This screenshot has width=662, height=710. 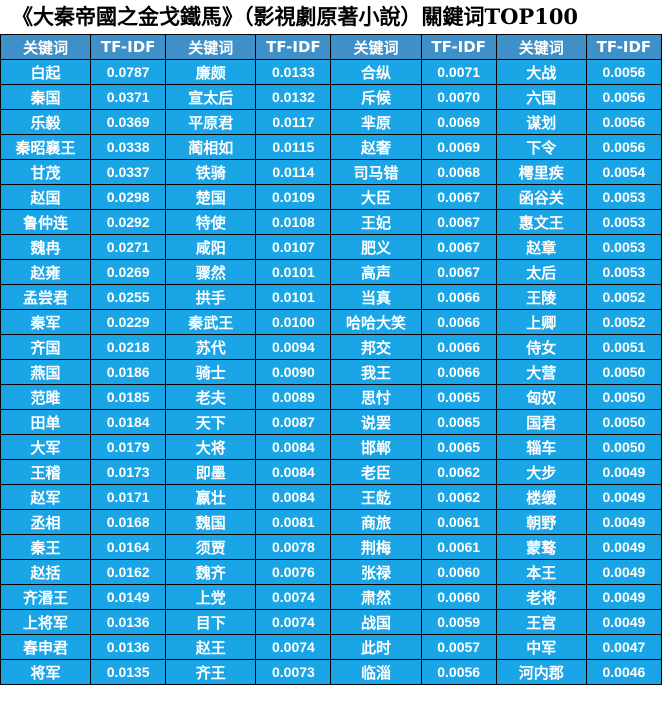 I want to click on keyword-cell: 六国, so click(x=541, y=97).